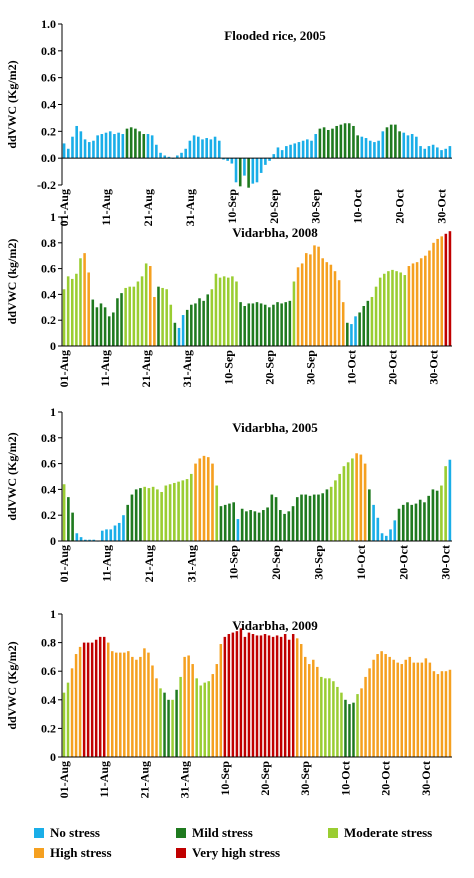 The height and width of the screenshot is (878, 474). I want to click on x-tick-label: 10-Sep, so click(228, 367).